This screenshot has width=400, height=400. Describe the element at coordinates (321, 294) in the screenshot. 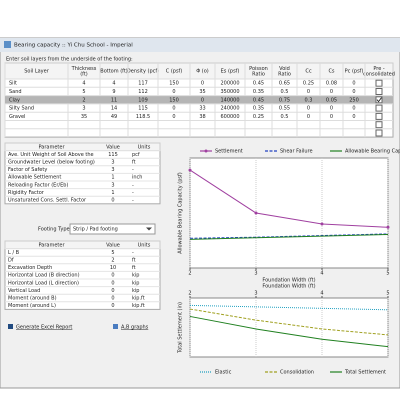

I see `x-tick-label: 4` at that location.